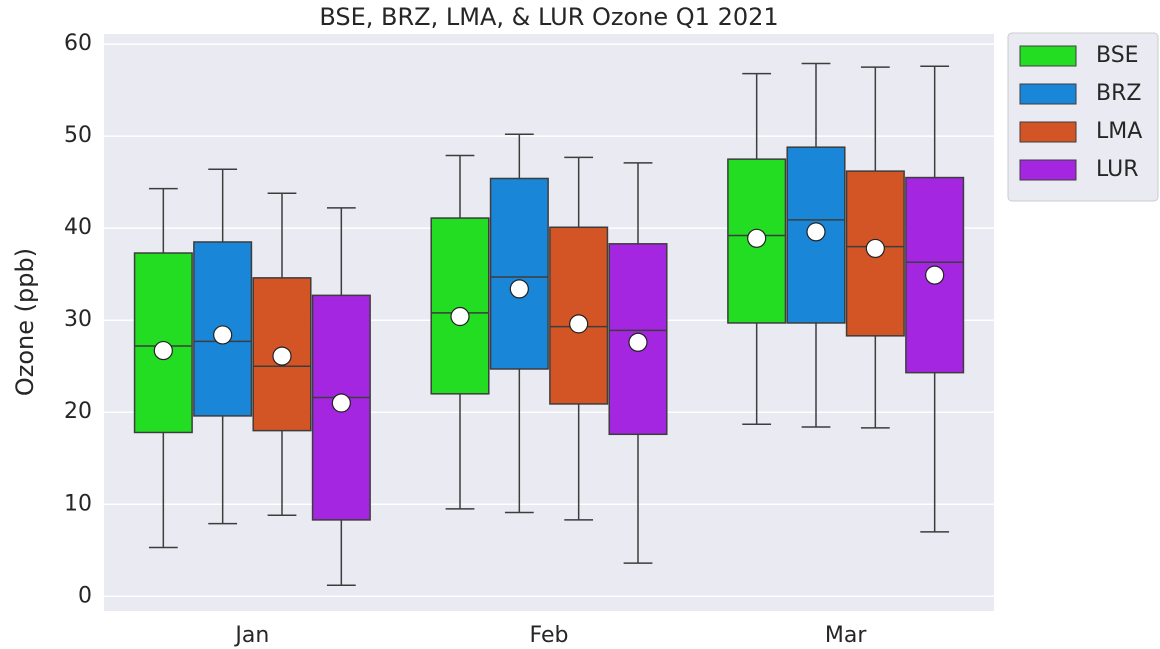 This screenshot has width=1160, height=649. What do you see at coordinates (1119, 131) in the screenshot?
I see `legend-label: LMA` at bounding box center [1119, 131].